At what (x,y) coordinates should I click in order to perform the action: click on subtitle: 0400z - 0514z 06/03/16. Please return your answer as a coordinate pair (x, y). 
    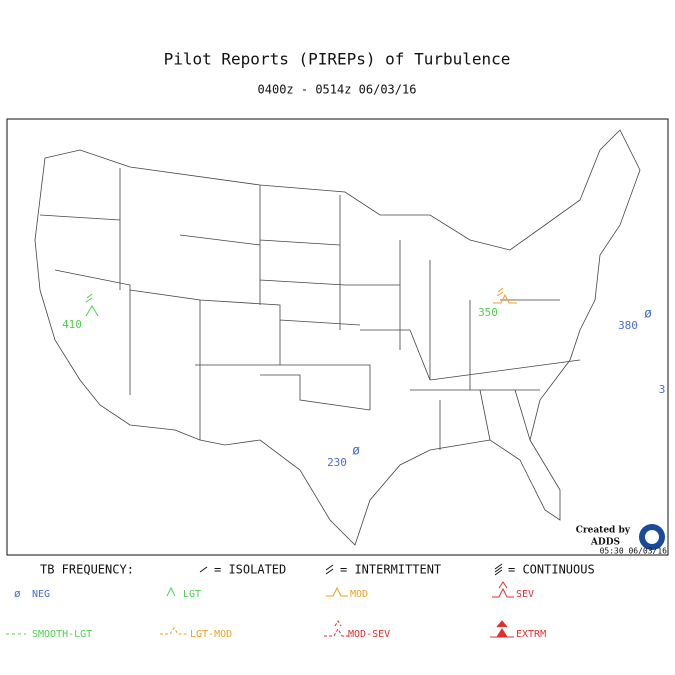
    Looking at the image, I should click on (337, 90).